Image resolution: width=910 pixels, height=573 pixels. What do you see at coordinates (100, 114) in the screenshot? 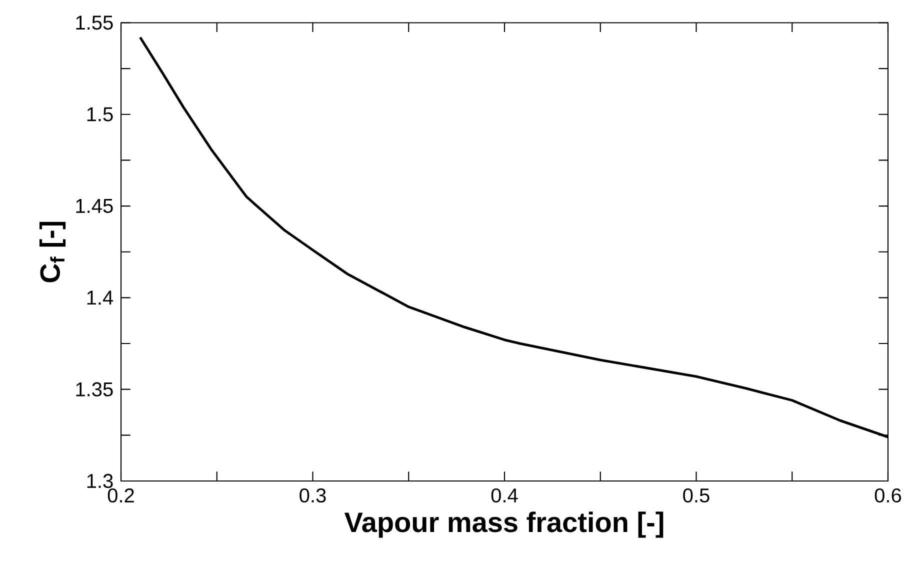
I see `y-tick-label: 1.5` at bounding box center [100, 114].